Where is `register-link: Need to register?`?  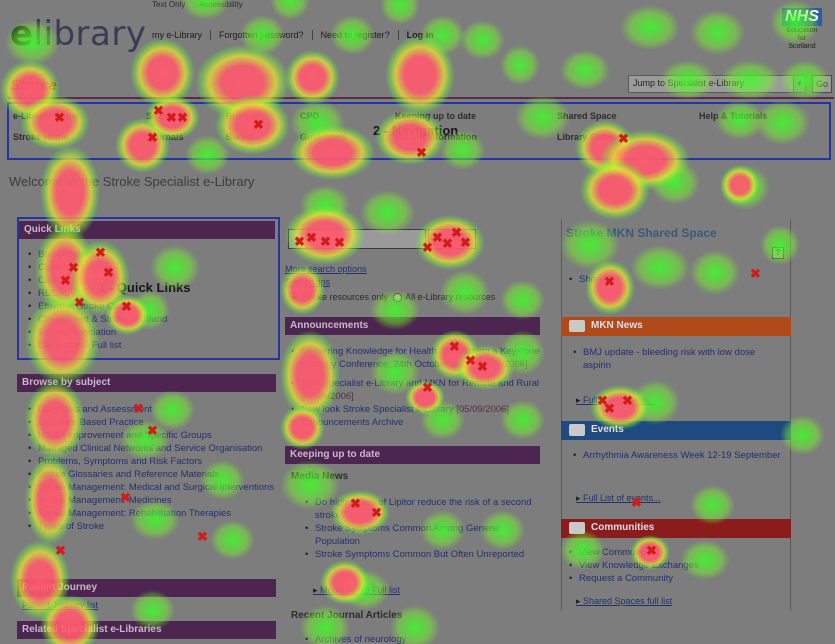
register-link: Need to register? is located at coordinates (356, 35).